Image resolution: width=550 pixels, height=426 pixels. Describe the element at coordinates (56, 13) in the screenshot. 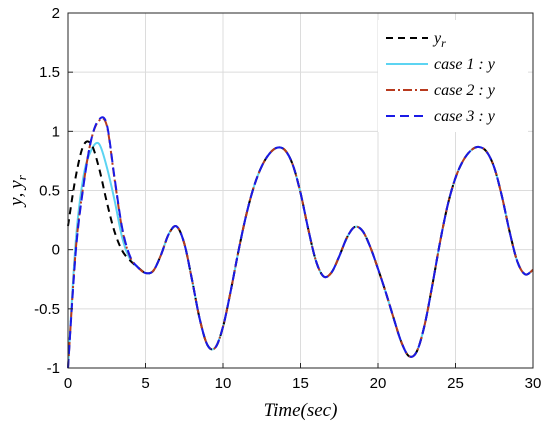

I see `y-tick-label: 2` at that location.